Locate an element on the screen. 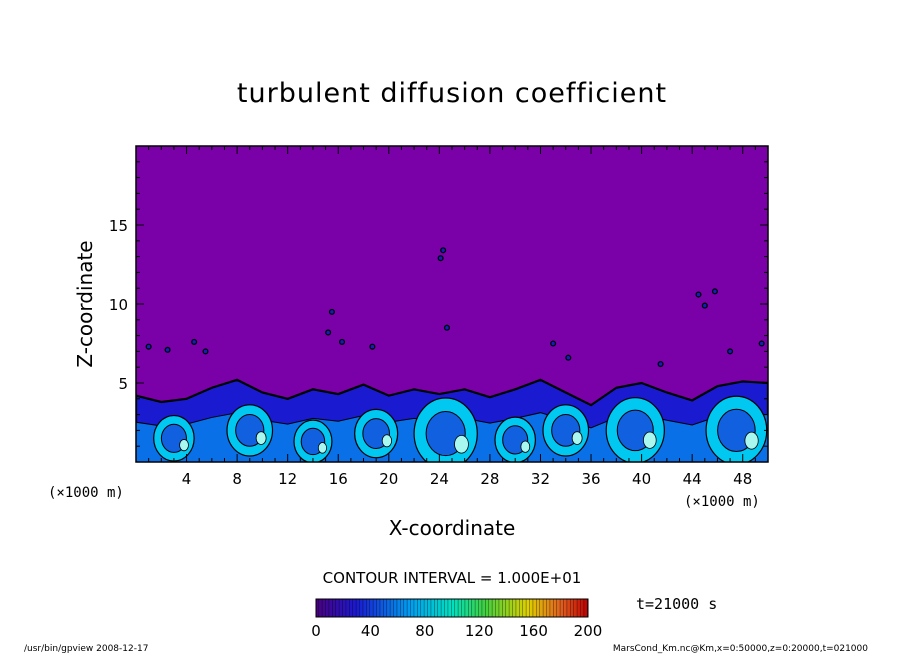  contour-interval-label: CONTOUR INTERVAL = 1.000E+01 is located at coordinates (452, 578).